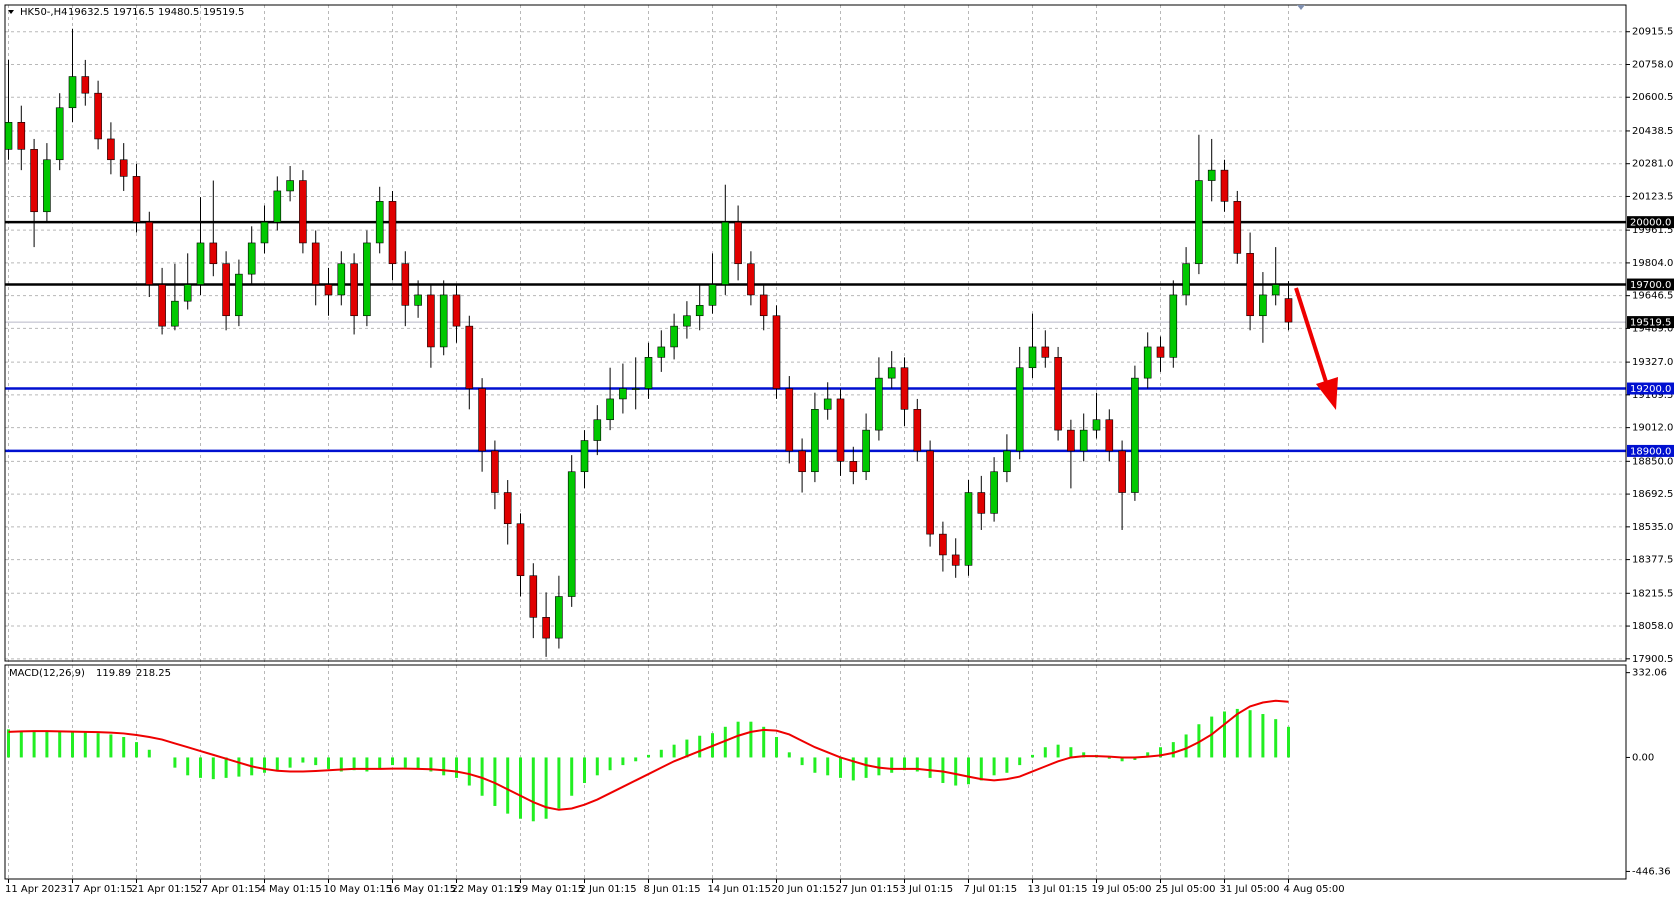  I want to click on y-tick-label: 0.00, so click(1643, 757).